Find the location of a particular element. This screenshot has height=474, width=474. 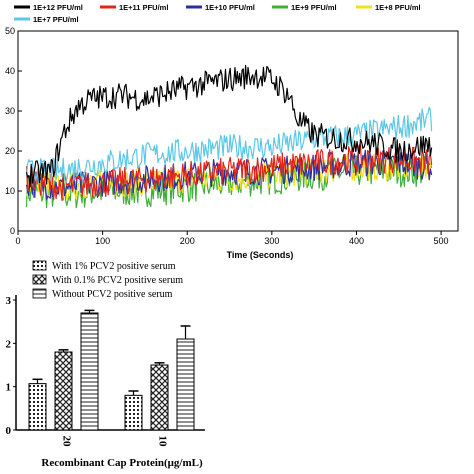

bar-y-tick-label: 3 is located at coordinates (9, 301).